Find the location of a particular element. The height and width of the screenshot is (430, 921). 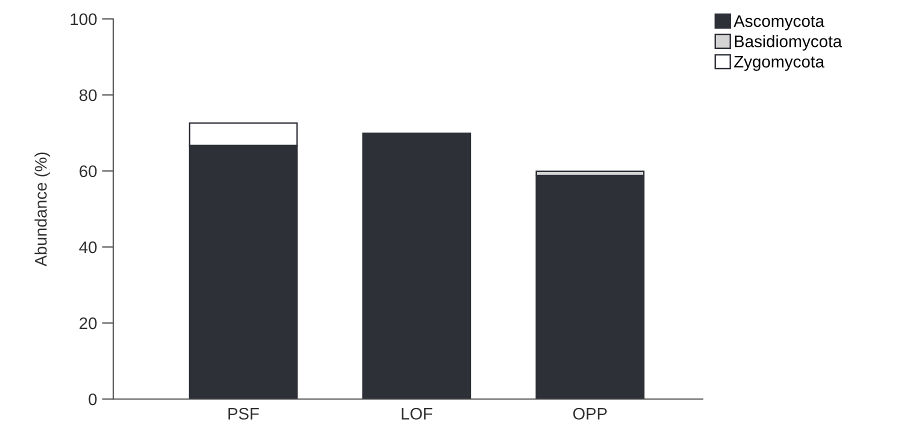

y-tick-label: 20 is located at coordinates (88, 323).